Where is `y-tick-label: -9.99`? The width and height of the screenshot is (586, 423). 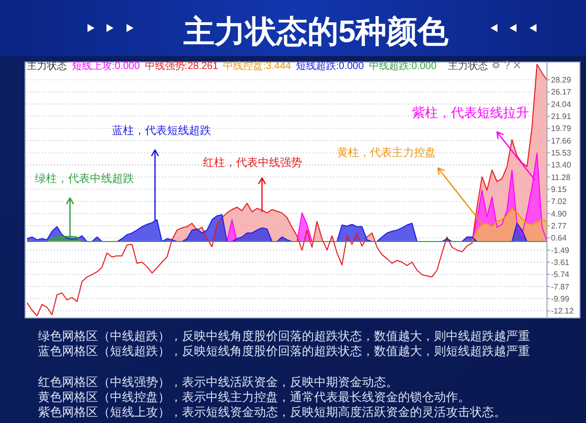
y-tick-label: -9.99 is located at coordinates (560, 299).